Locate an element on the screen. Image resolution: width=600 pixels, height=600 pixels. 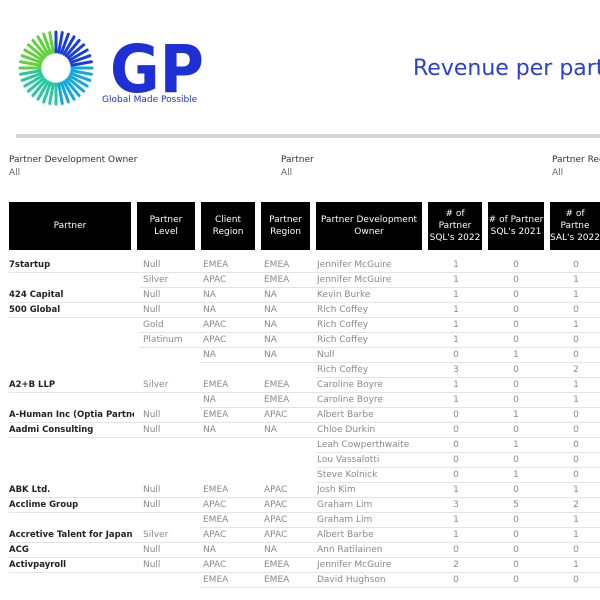
header-divider is located at coordinates (308, 136).